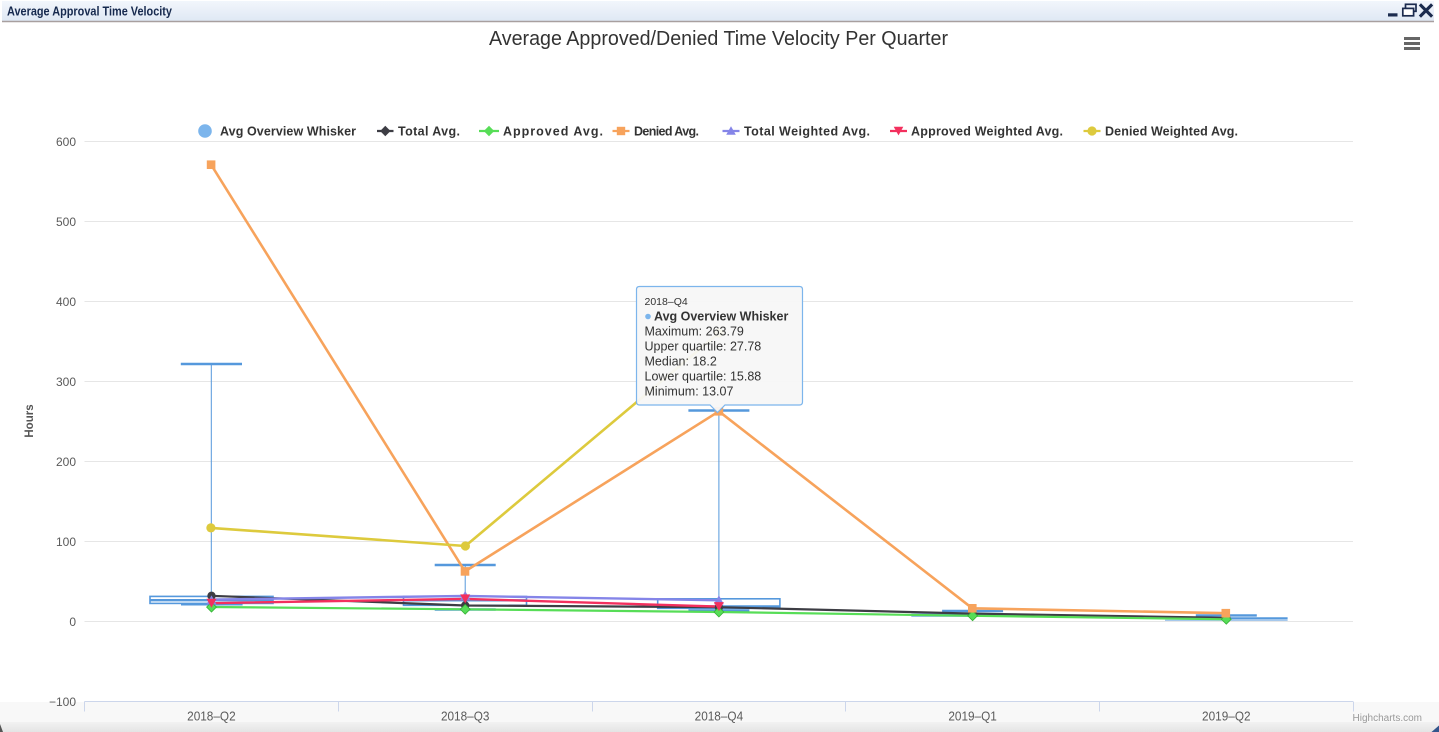 The image size is (1439, 732). I want to click on svg-text: Maximum: 263.79, so click(694, 332).